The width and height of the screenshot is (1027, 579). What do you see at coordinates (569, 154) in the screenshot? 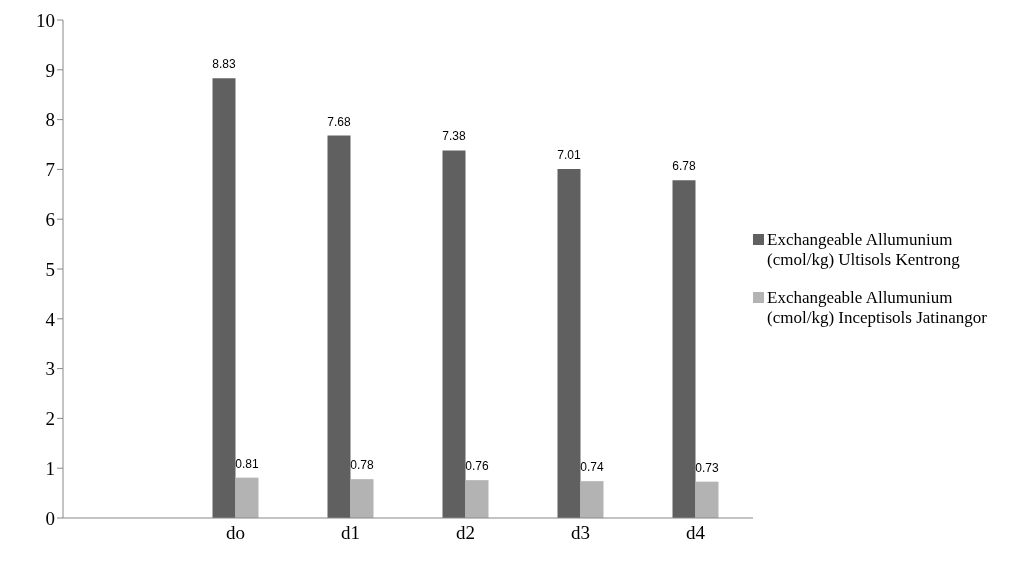
I see `data-label: 7.01` at bounding box center [569, 154].